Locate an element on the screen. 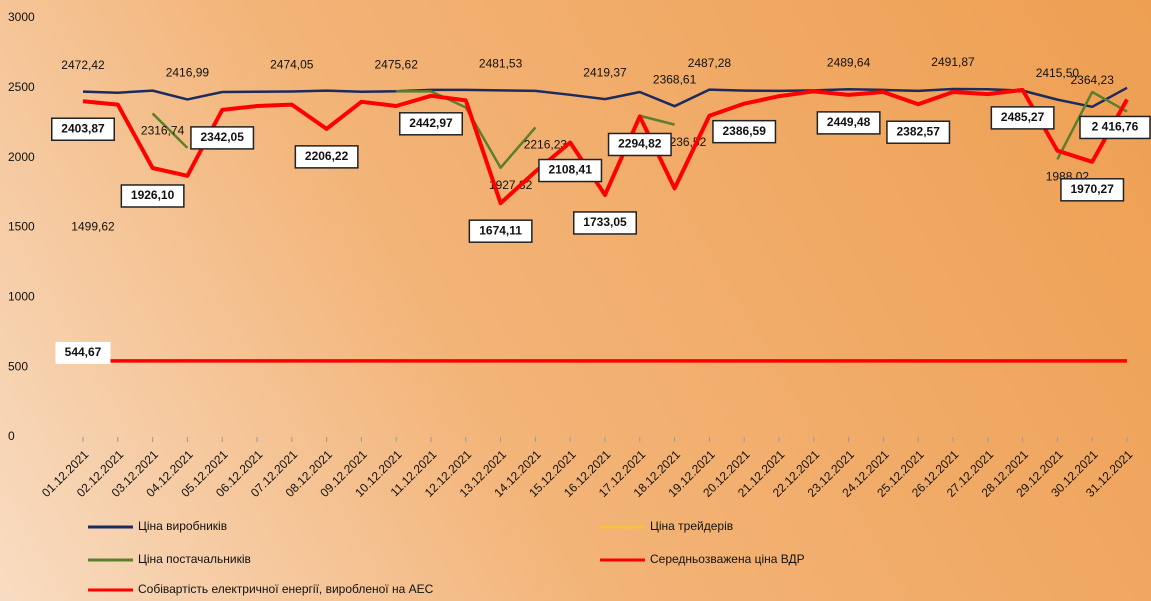 Image resolution: width=1151 pixels, height=601 pixels. data-label: 2442,97 is located at coordinates (431, 123).